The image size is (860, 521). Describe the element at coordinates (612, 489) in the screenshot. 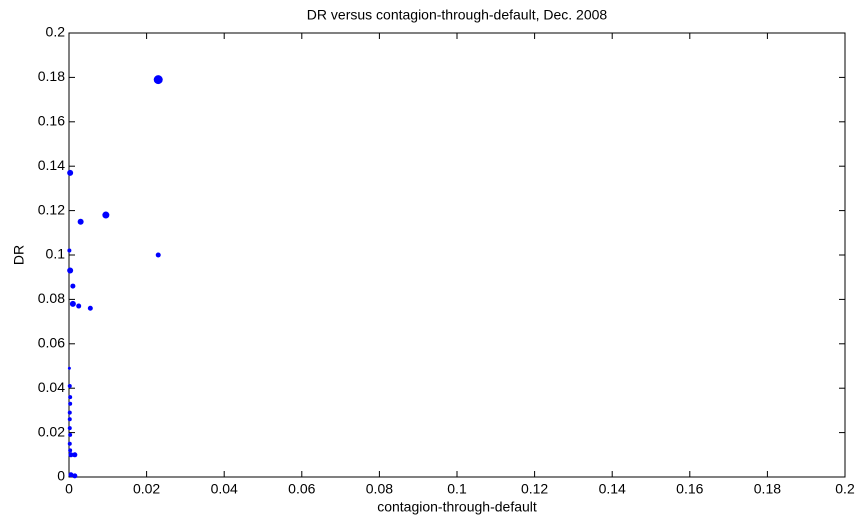

I see `x-tick-label: 0.14` at that location.